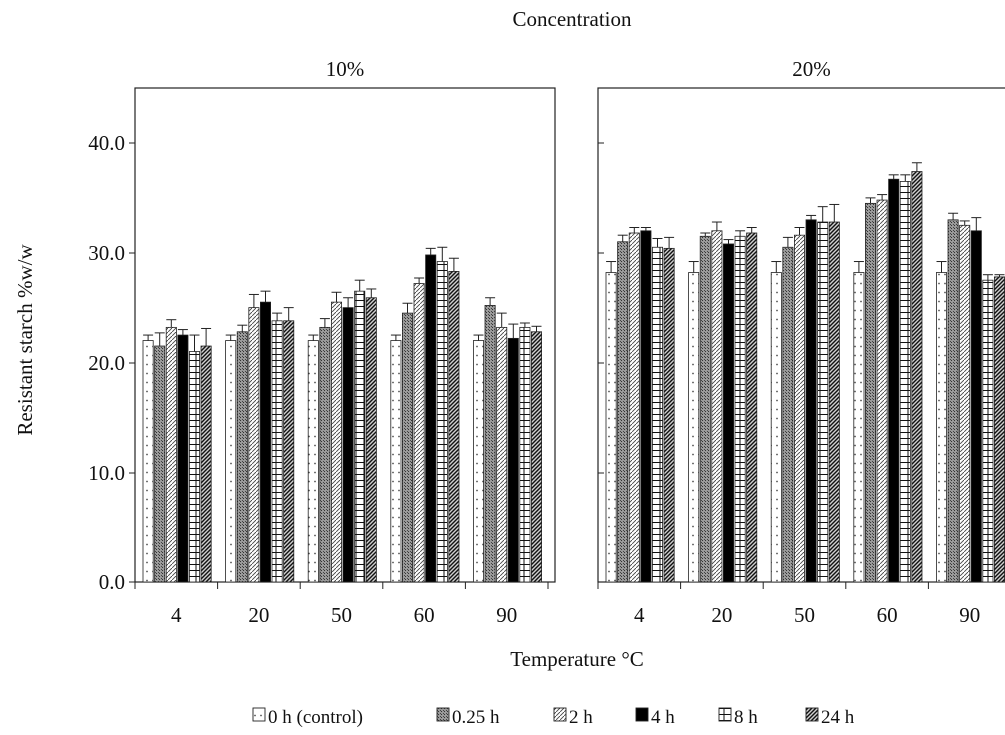  I want to click on legend: 0 h (control) 0.25 h 2 h 4 h 8 h 24 h, so click(553, 717).